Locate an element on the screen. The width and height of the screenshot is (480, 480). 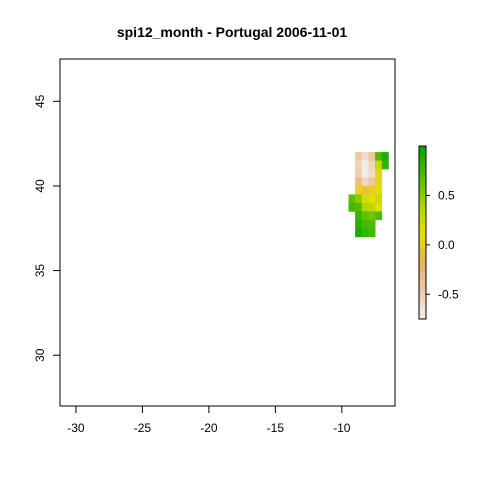
y-tick-label: 35 is located at coordinates (40, 271).